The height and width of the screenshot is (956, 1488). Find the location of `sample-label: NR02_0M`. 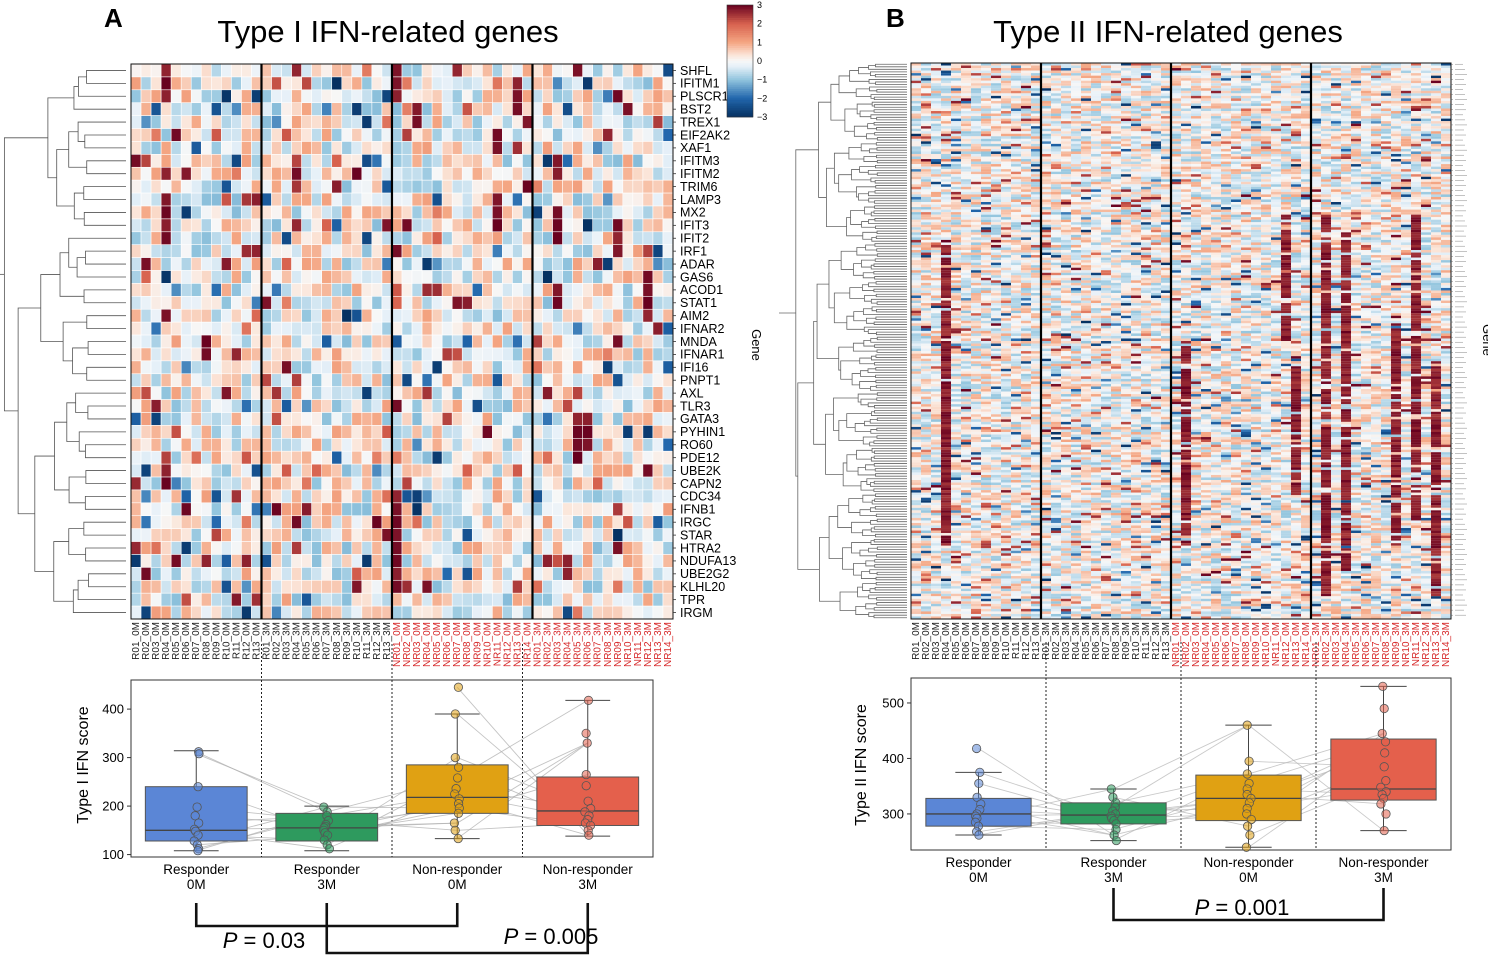

sample-label: NR02_0M is located at coordinates (407, 644).